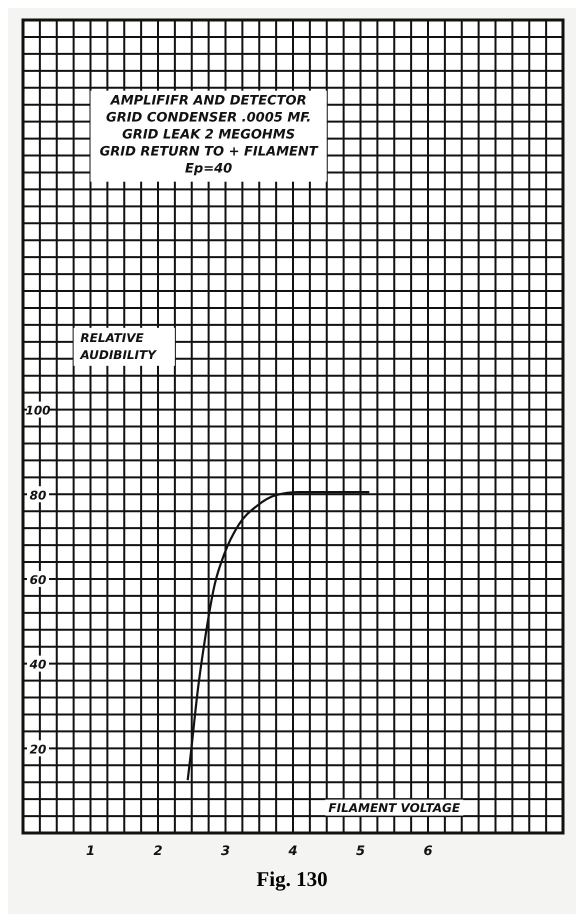  What do you see at coordinates (428, 851) in the screenshot?
I see `x-tick-label: 6` at bounding box center [428, 851].